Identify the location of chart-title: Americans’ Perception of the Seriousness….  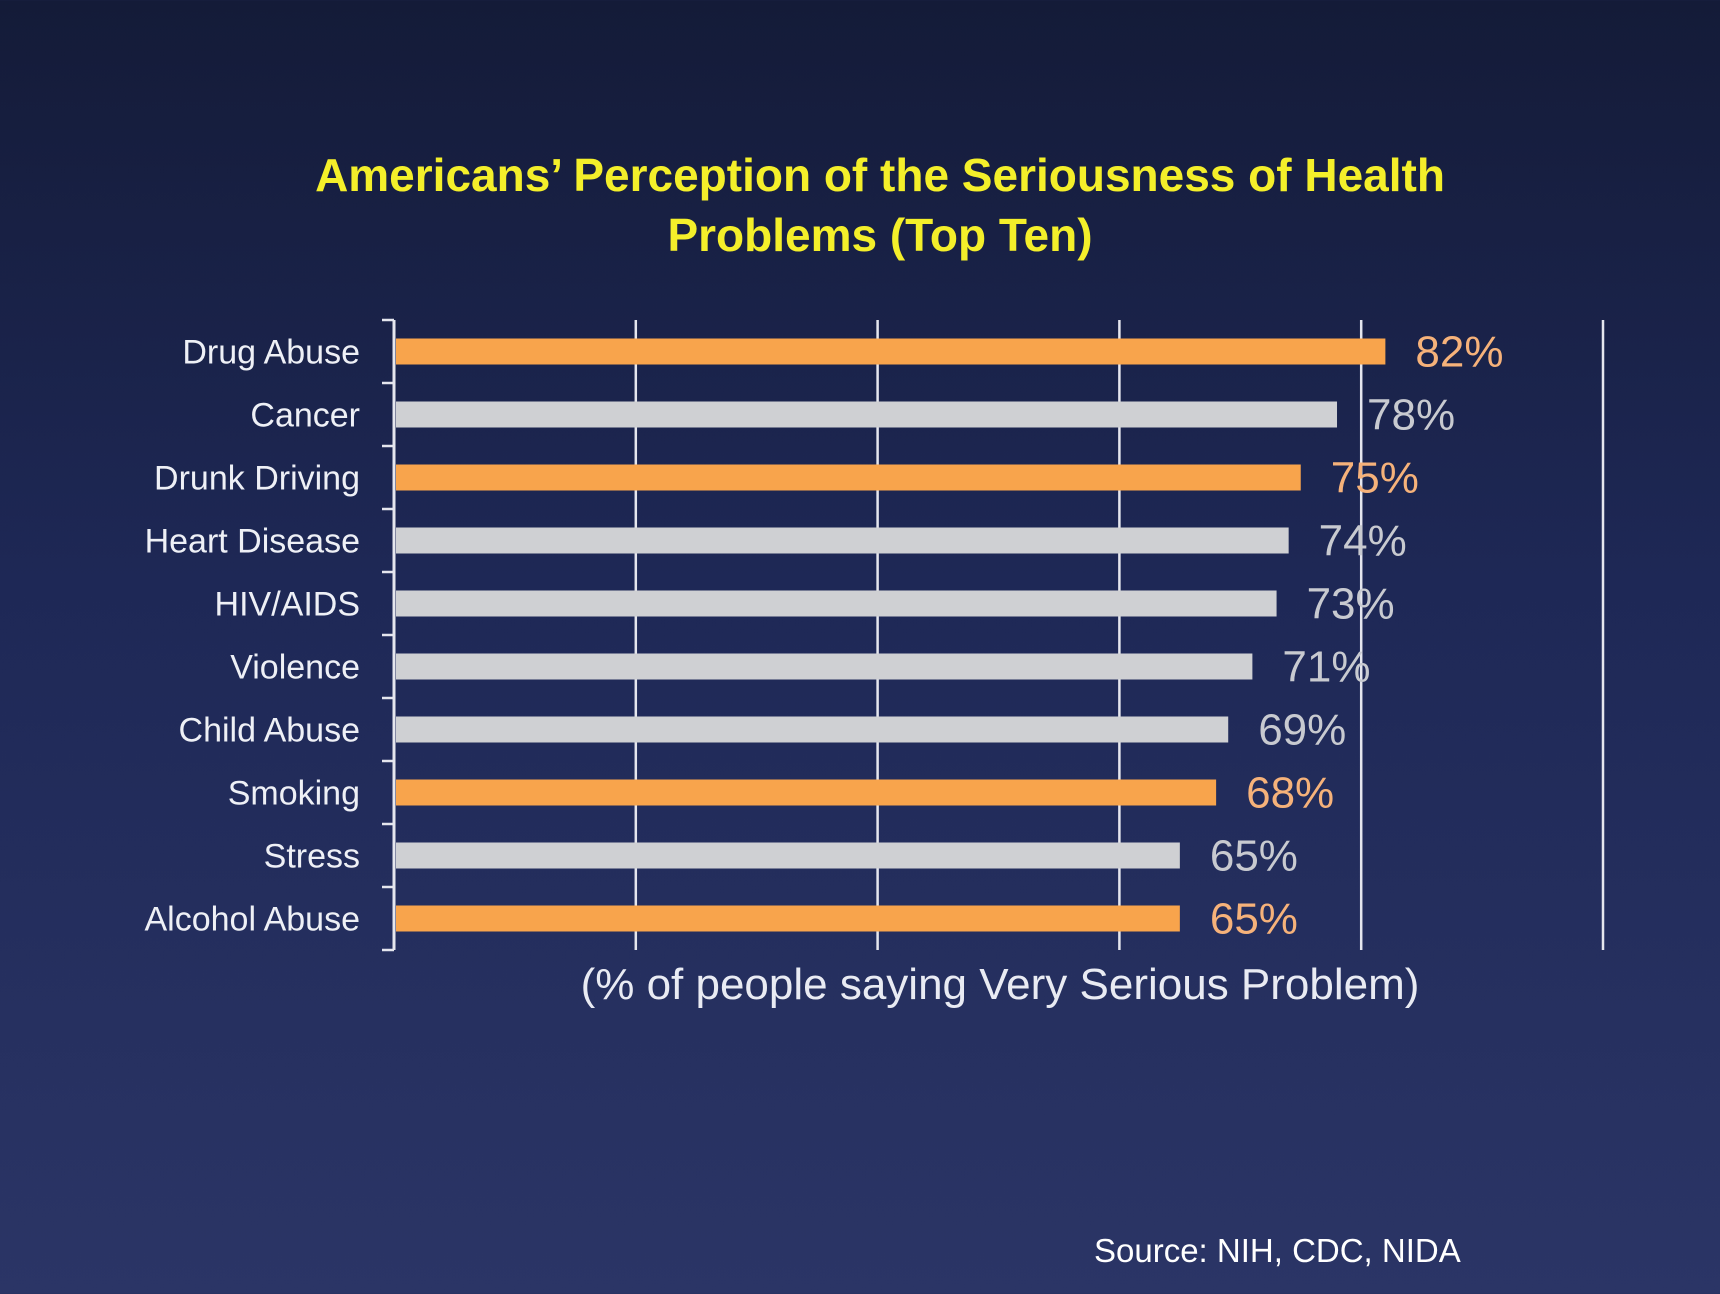
(860, 205).